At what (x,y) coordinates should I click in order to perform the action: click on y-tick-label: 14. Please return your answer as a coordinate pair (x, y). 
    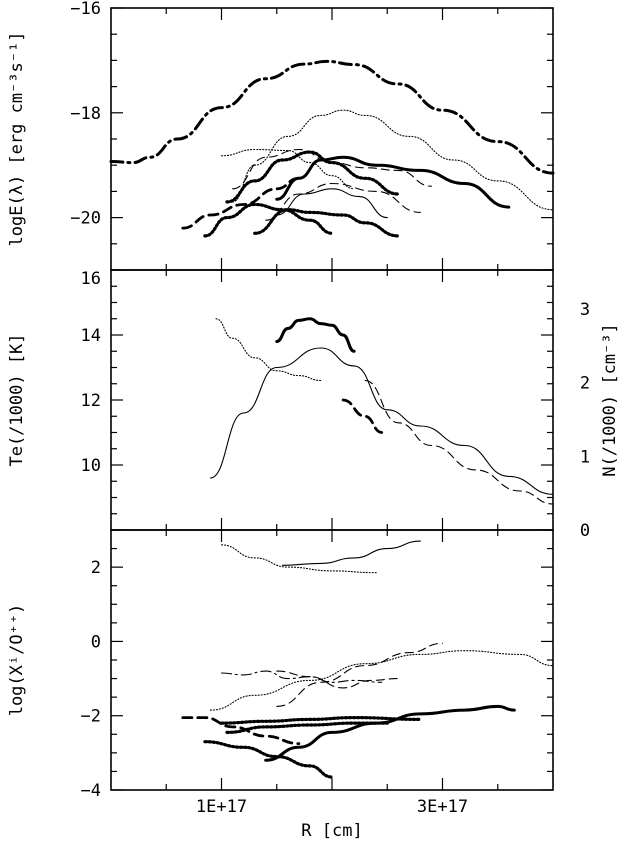
    Looking at the image, I should click on (91, 336).